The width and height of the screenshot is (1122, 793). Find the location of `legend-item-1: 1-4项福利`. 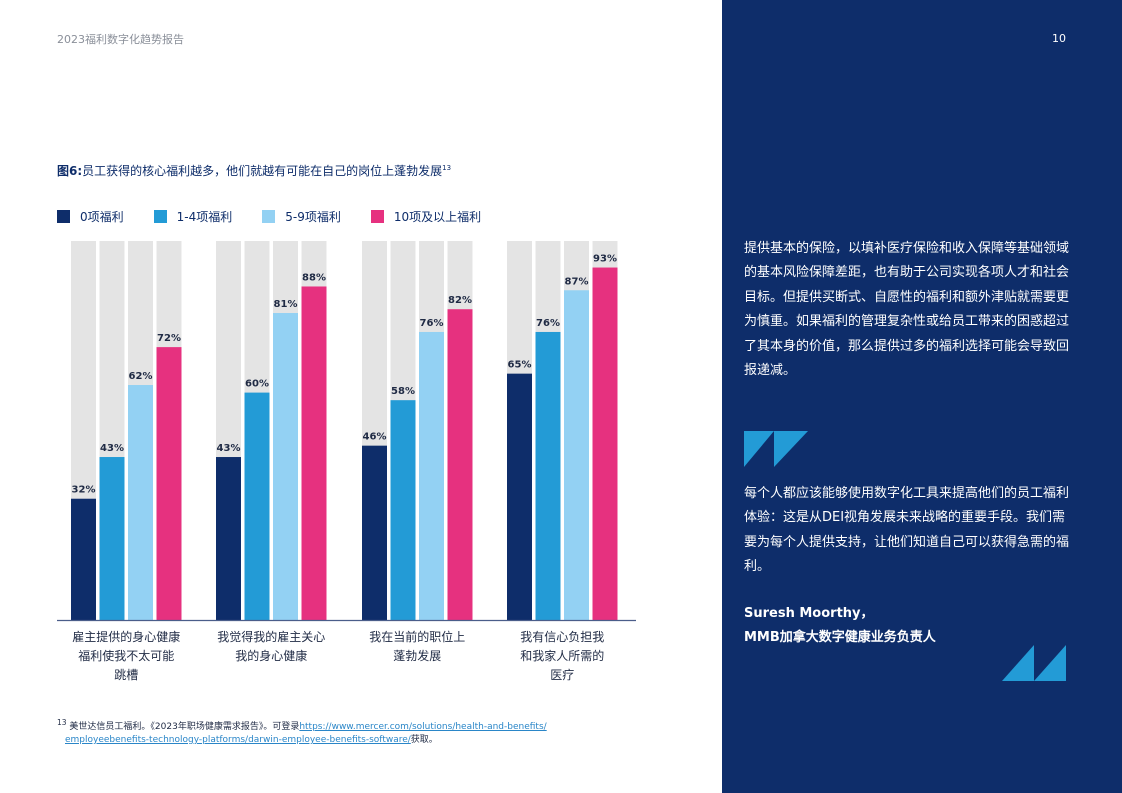

legend-item-1: 1-4项福利 is located at coordinates (193, 216).